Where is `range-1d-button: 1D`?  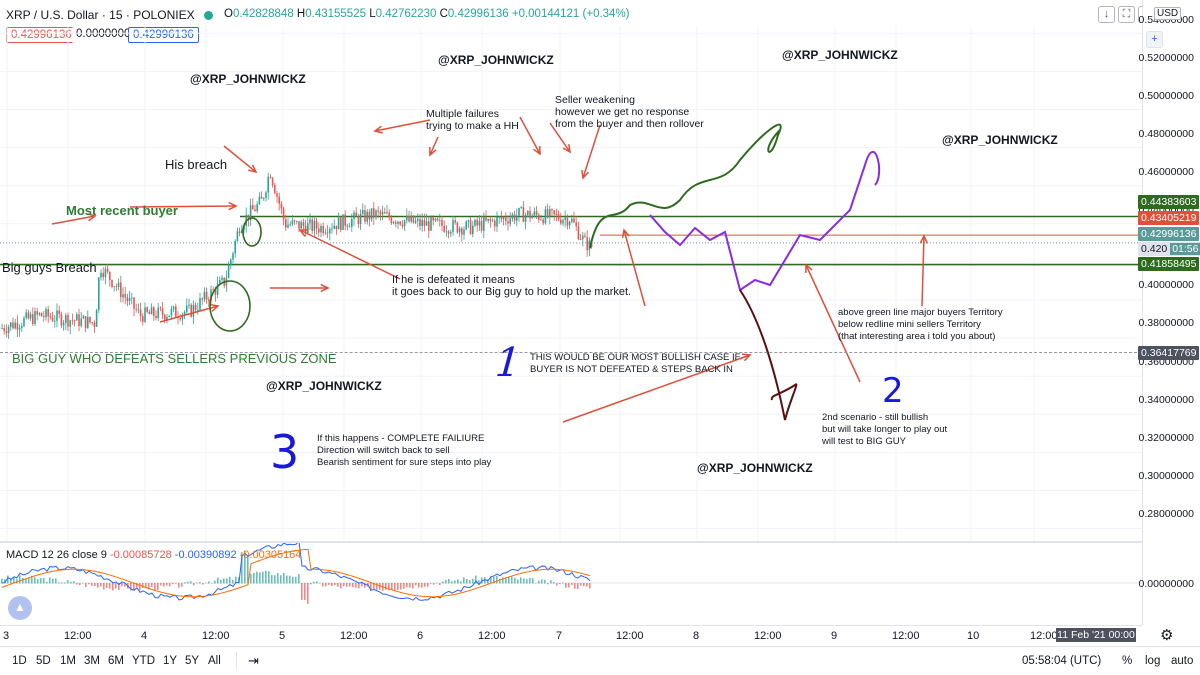
range-1d-button: 1D is located at coordinates (19, 661).